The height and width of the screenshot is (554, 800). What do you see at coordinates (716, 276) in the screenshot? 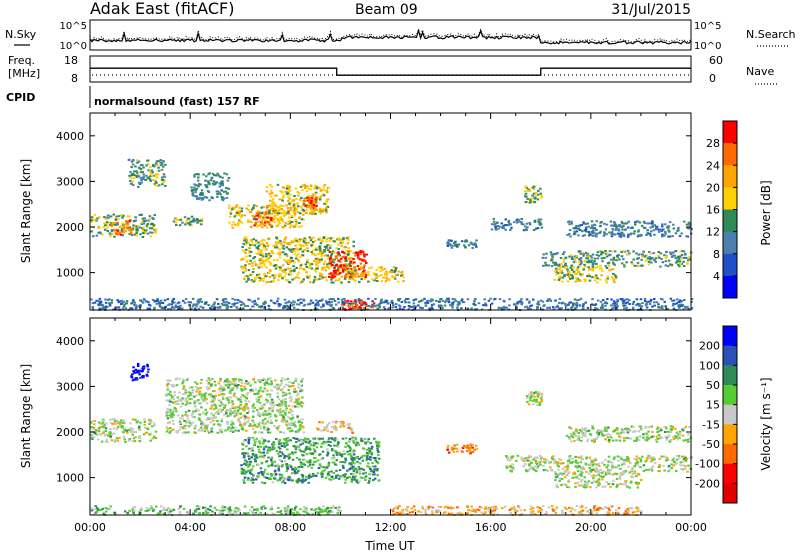
I see `power-colorbar-tick-label: 4` at bounding box center [716, 276].